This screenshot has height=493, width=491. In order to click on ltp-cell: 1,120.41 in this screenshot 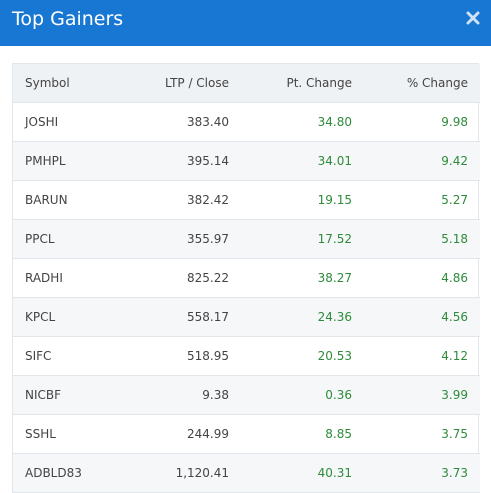, I will do `click(180, 473)`.